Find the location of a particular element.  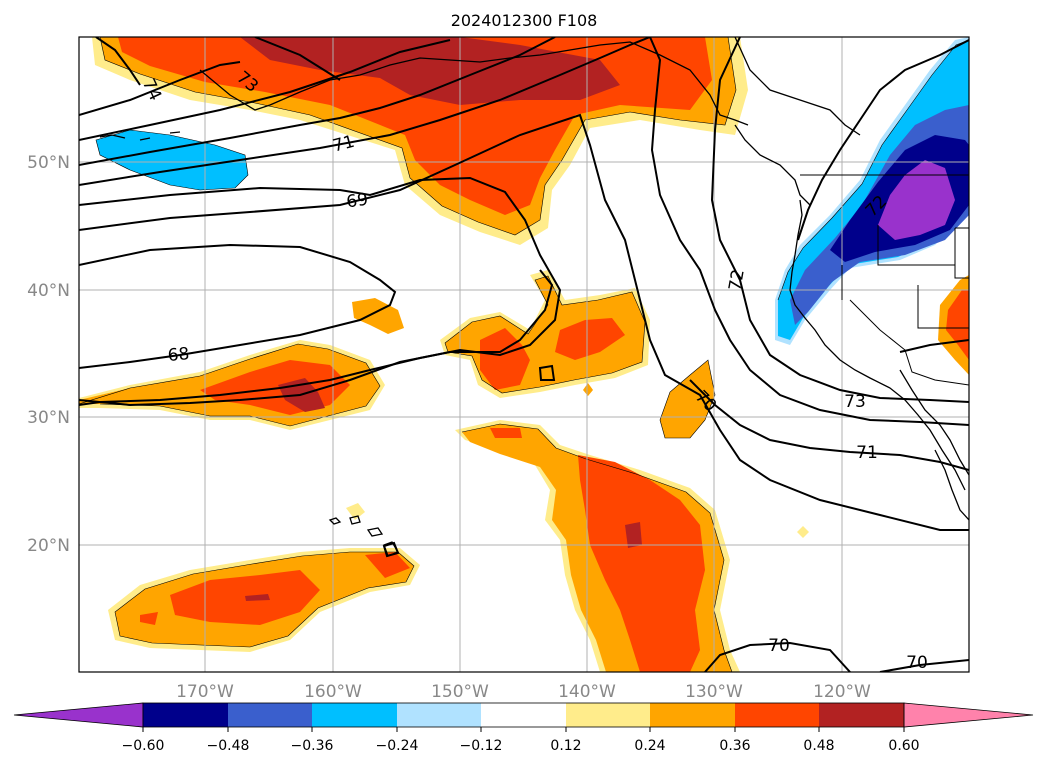

colorbar-tick-label: 0.24 is located at coordinates (649, 746).